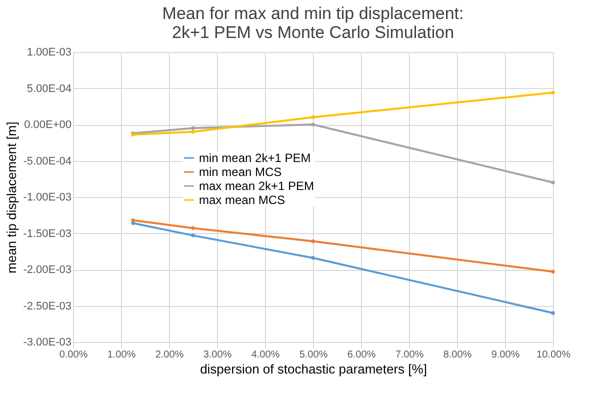 This screenshot has width=611, height=405. Describe the element at coordinates (361, 355) in the screenshot. I see `x-tick-label: 6.00%` at that location.